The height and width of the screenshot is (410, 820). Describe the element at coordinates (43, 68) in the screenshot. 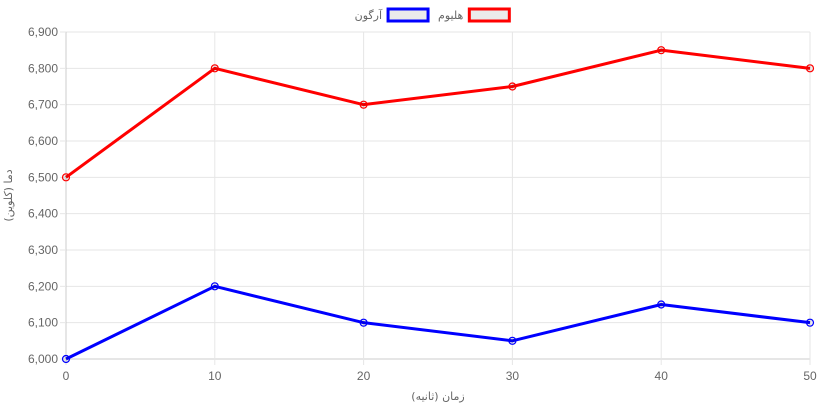

I see `y-tick-label: 6,800` at that location.